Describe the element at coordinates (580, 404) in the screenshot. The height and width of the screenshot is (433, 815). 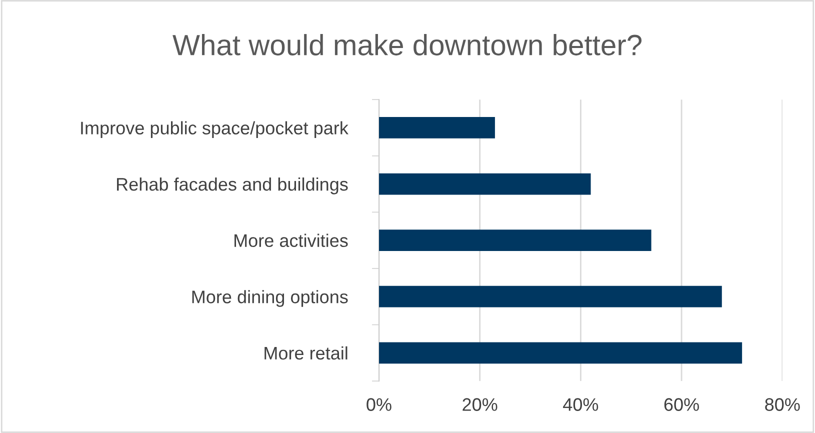
I see `x-tick-label: 40%` at that location.